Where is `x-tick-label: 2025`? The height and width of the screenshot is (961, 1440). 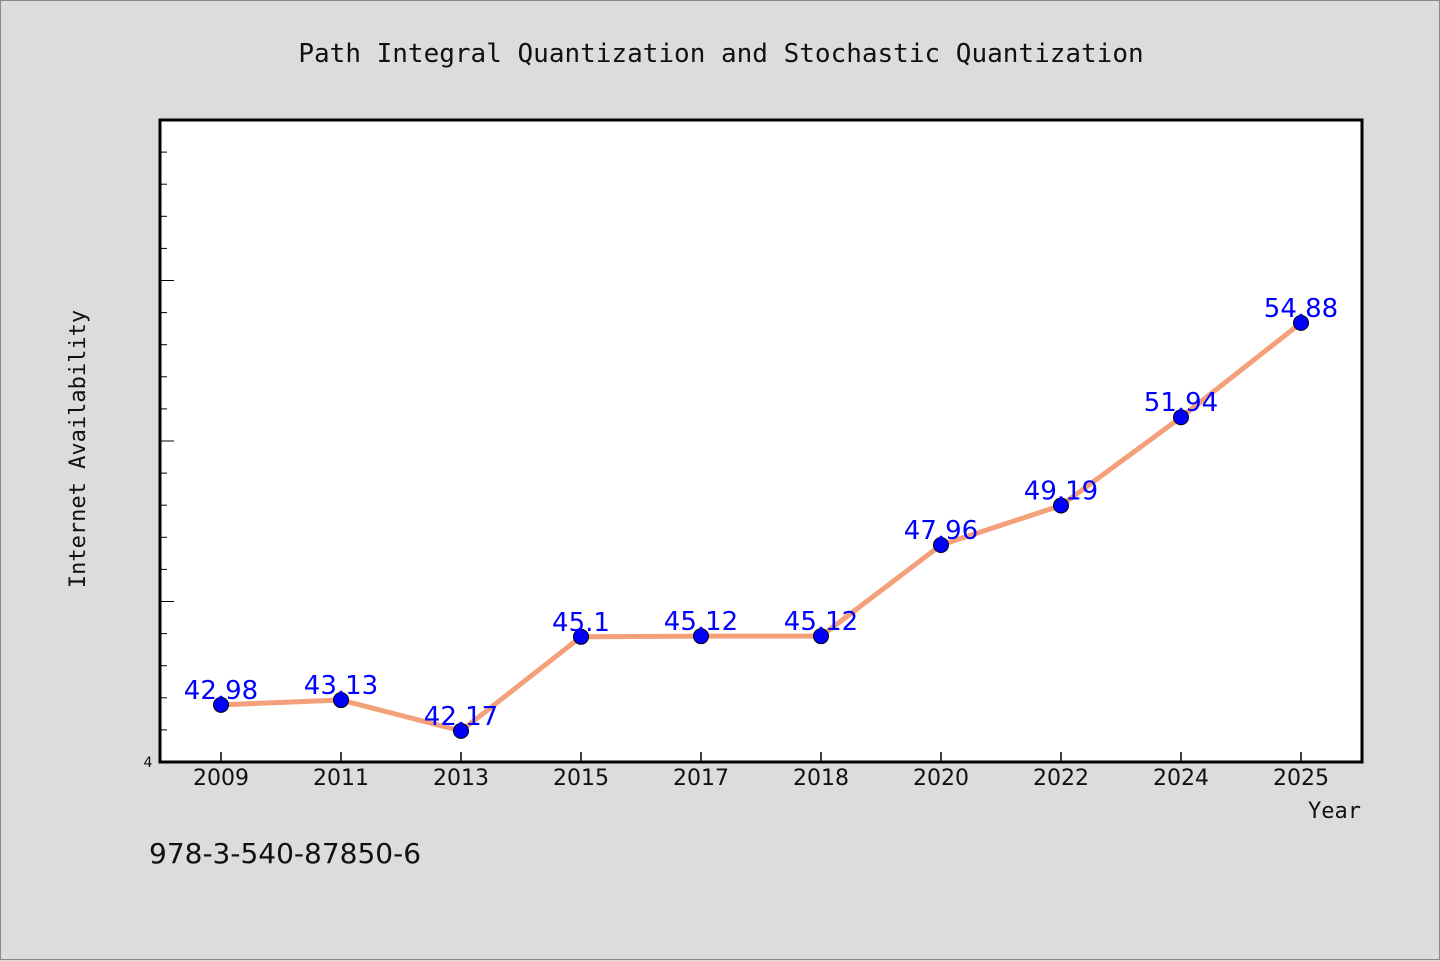
x-tick-label: 2025 is located at coordinates (1301, 778).